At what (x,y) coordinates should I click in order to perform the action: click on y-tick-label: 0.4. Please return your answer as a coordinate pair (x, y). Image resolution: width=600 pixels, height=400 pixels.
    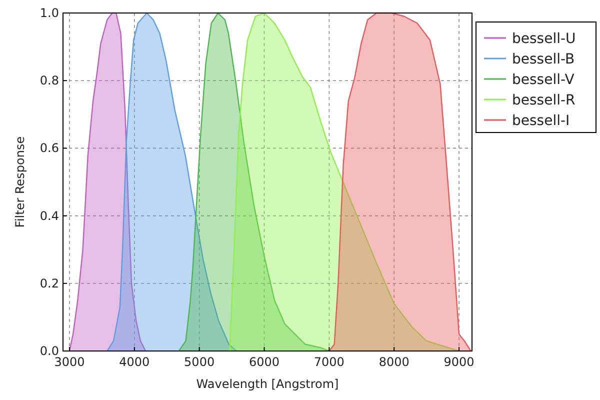
    Looking at the image, I should click on (49, 215).